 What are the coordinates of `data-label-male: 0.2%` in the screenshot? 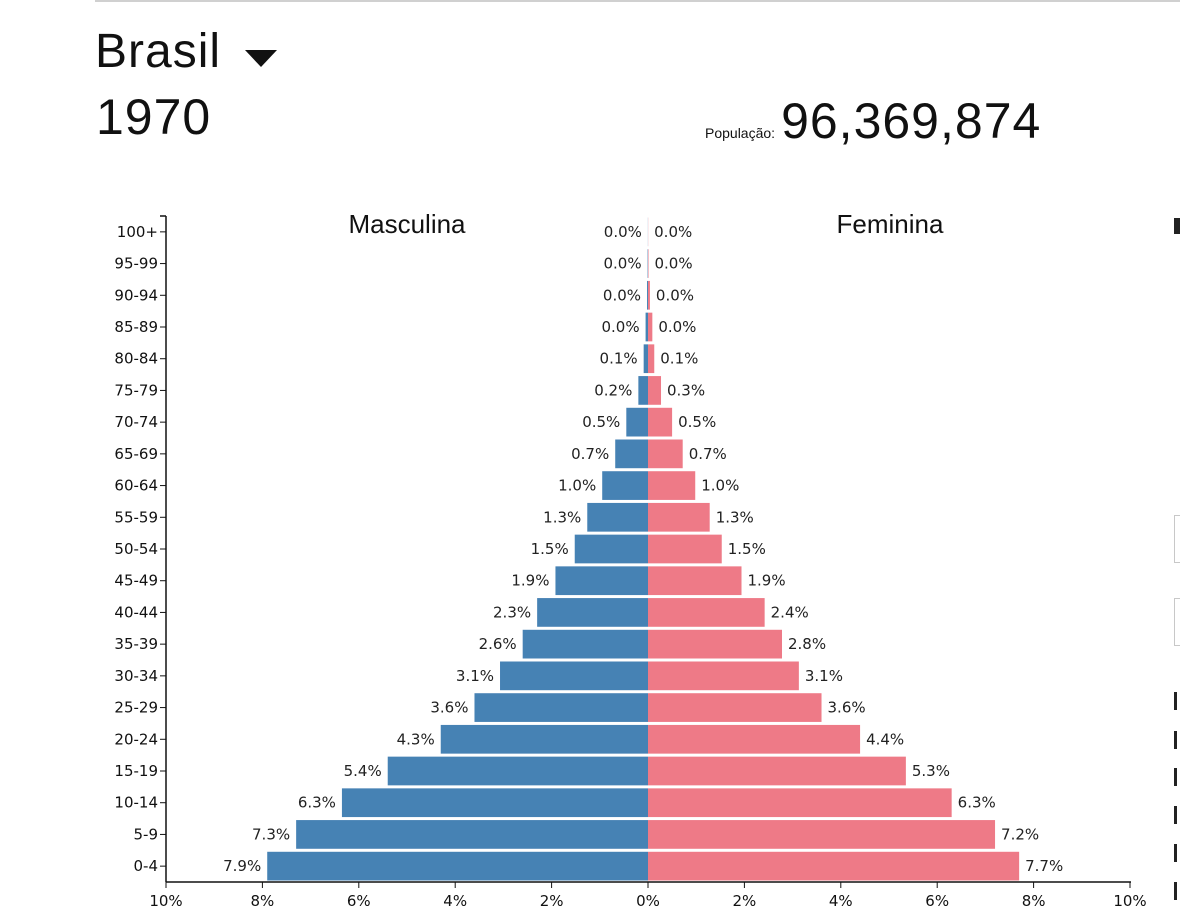 It's located at (613, 390).